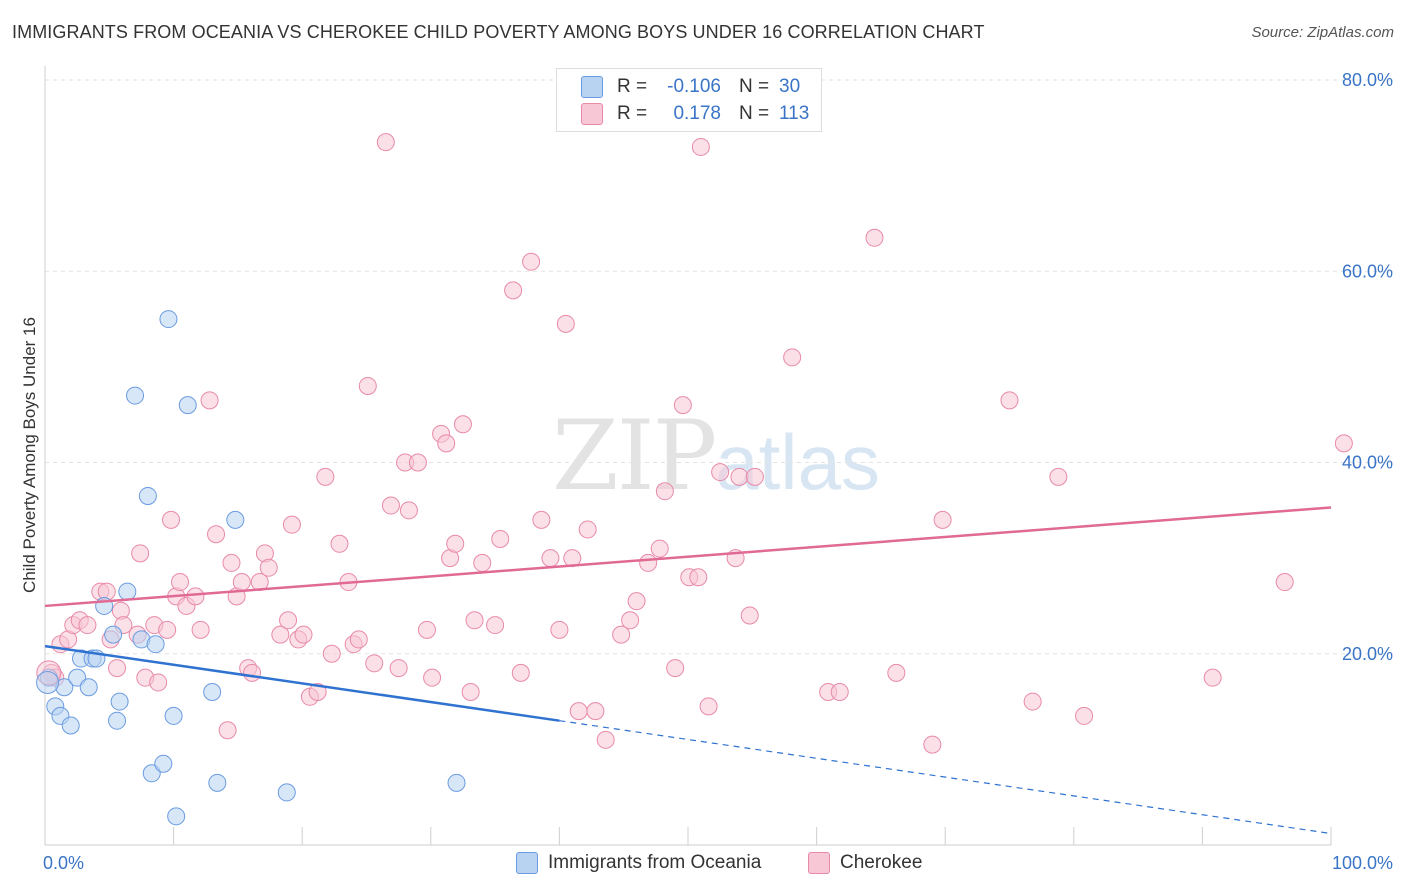  Describe the element at coordinates (655, 862) in the screenshot. I see `oceania-legend-label: Immigrants from Oceania` at that location.